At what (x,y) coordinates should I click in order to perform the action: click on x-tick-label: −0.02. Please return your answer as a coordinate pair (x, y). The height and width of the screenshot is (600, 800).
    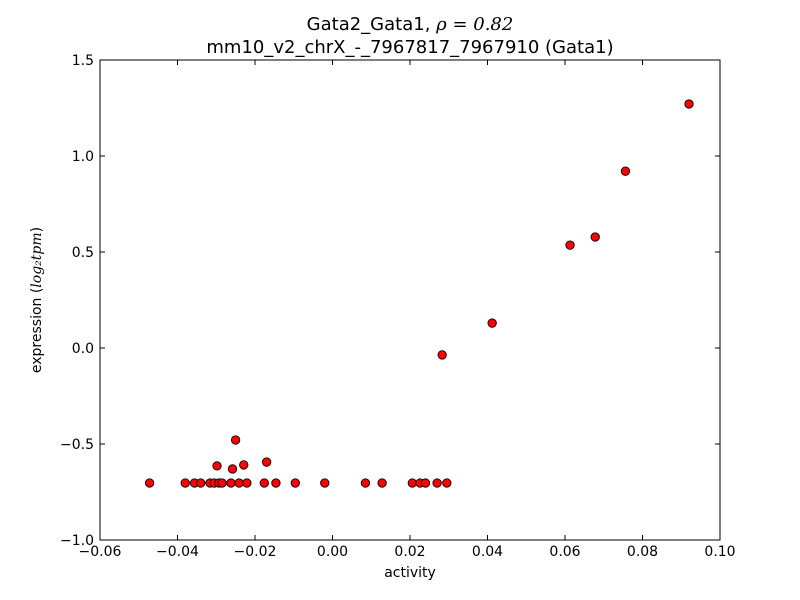
    Looking at the image, I should click on (255, 552).